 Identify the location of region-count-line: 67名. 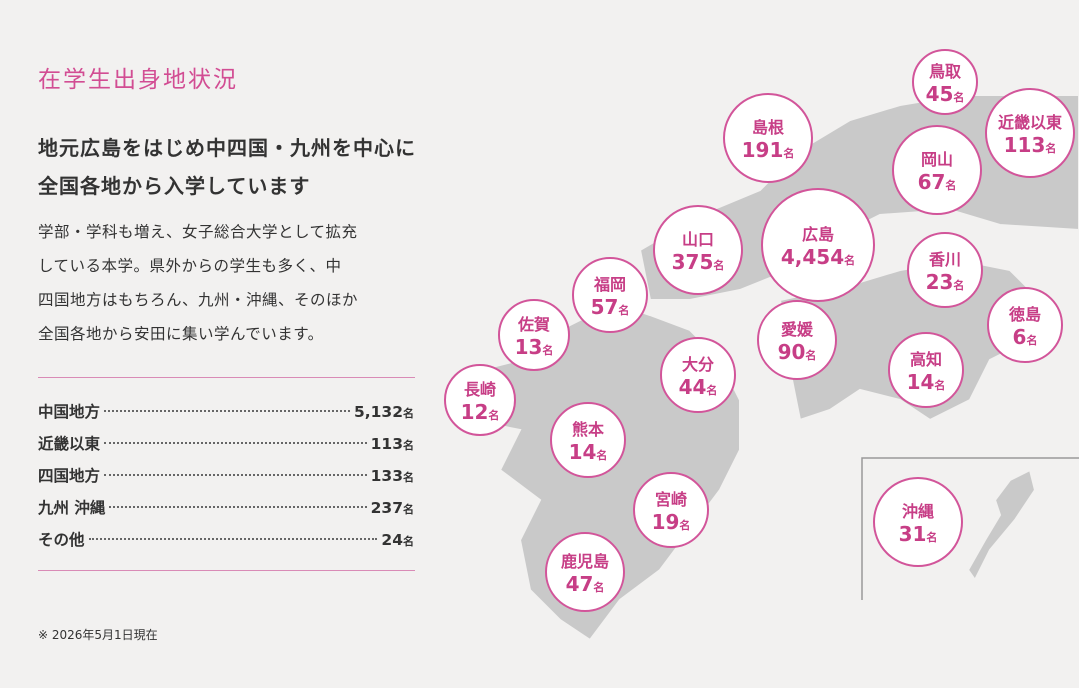
(937, 182).